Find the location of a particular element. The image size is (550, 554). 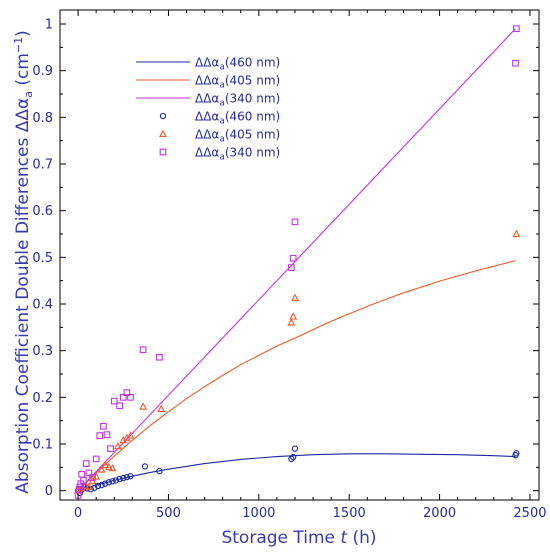

y-tick-label: 0.5 is located at coordinates (42, 258).